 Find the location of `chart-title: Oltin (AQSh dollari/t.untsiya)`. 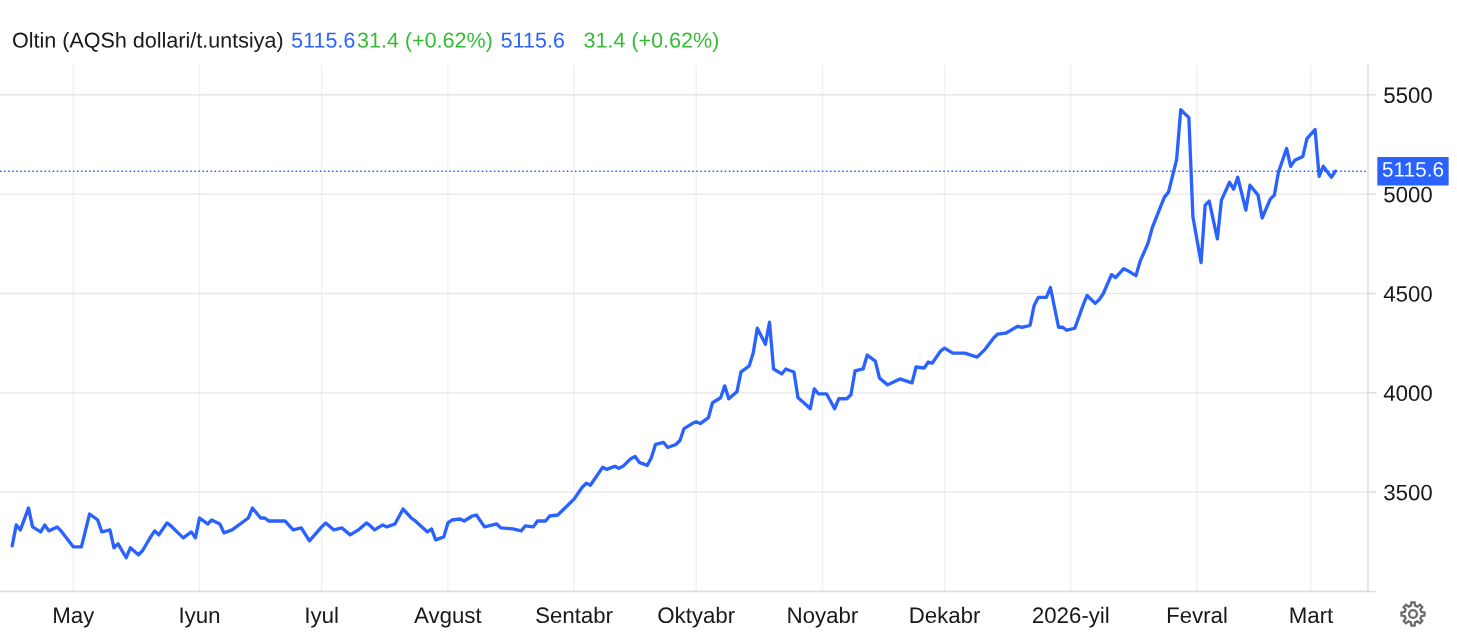

chart-title: Oltin (AQSh dollari/t.untsiya) is located at coordinates (148, 42).